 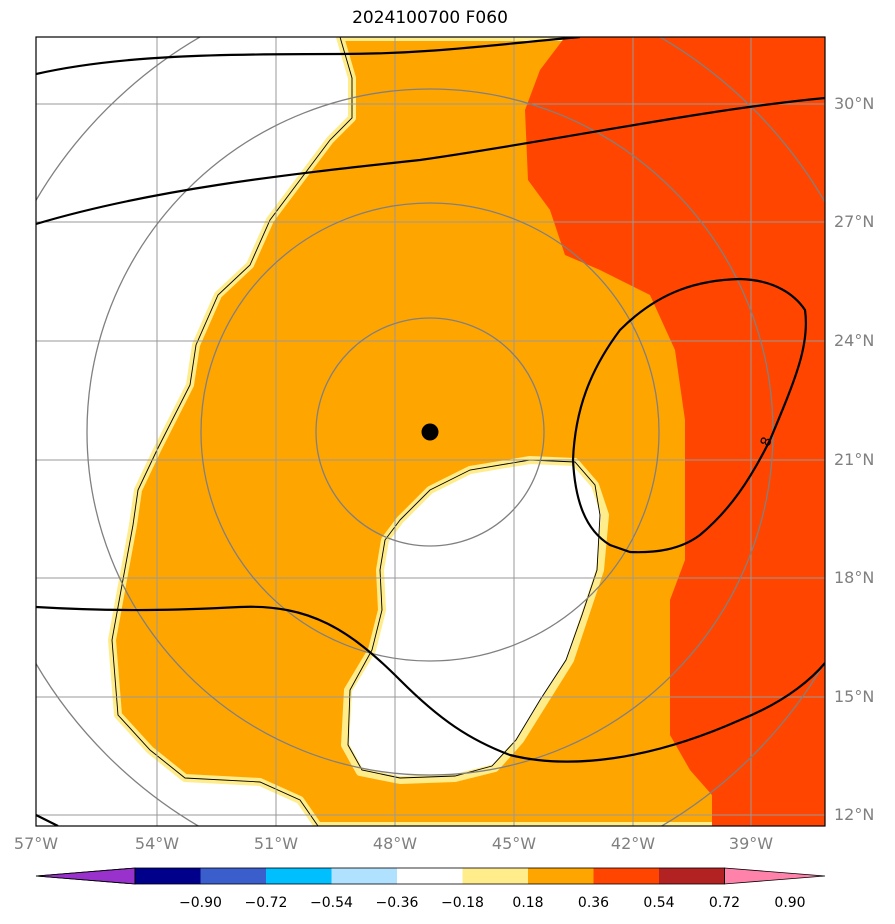 I want to click on map-title: 2024100700 F060, so click(x=430, y=18).